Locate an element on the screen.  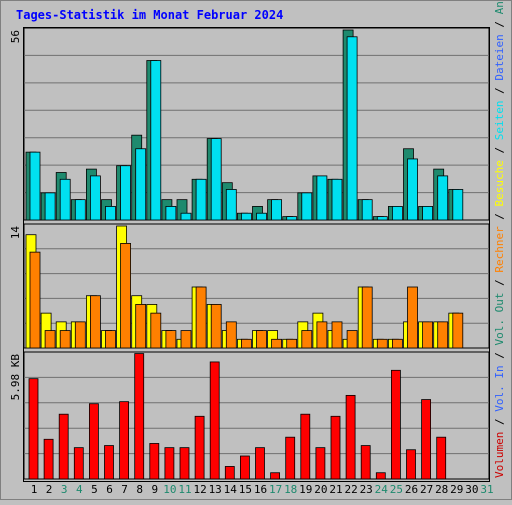
x-tick-label: 31 is located at coordinates (486, 489).